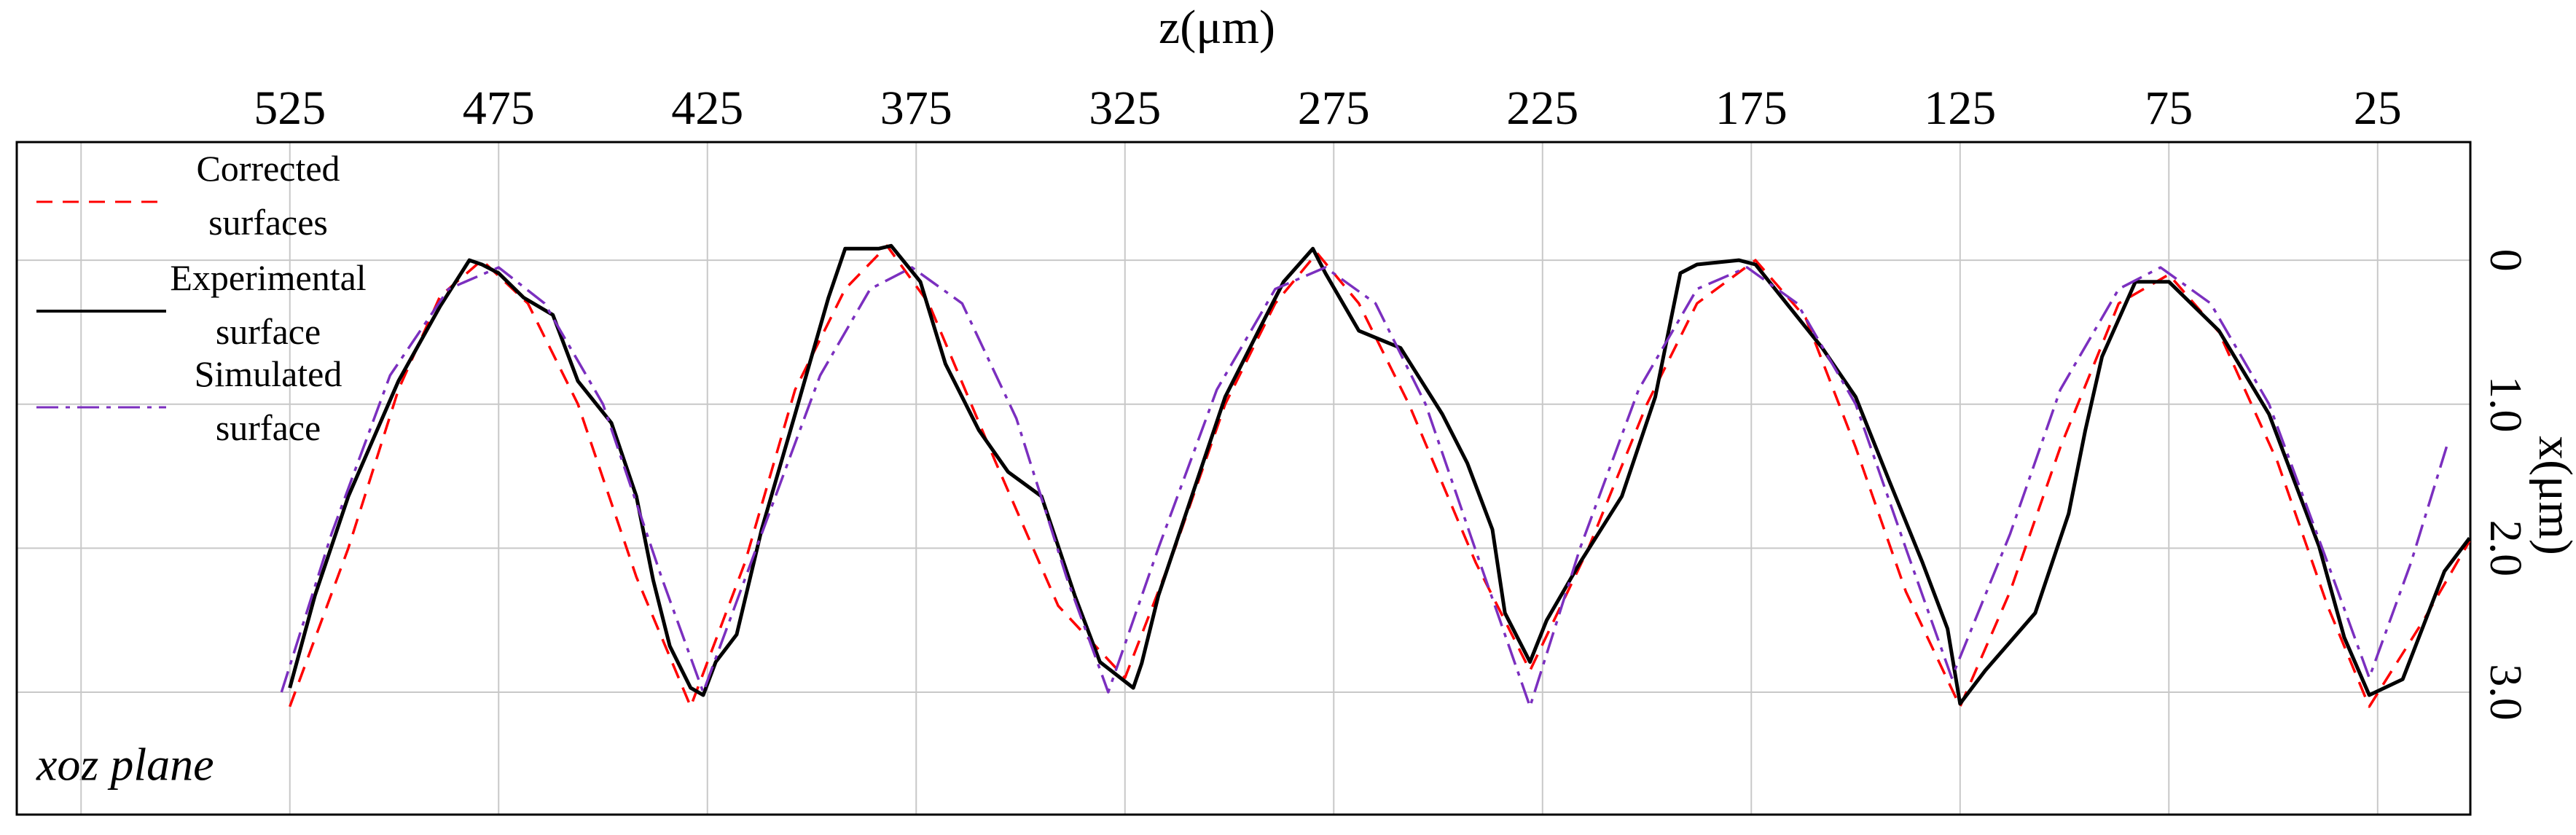  What do you see at coordinates (125, 765) in the screenshot?
I see `annotation: xoz plane` at bounding box center [125, 765].